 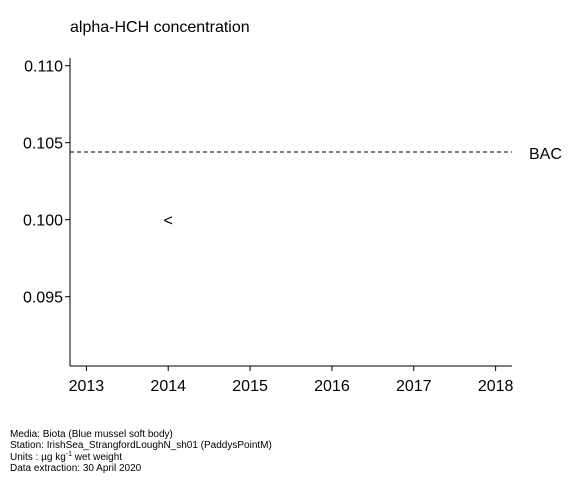 I want to click on x-tick-label: 2016, so click(x=332, y=386).